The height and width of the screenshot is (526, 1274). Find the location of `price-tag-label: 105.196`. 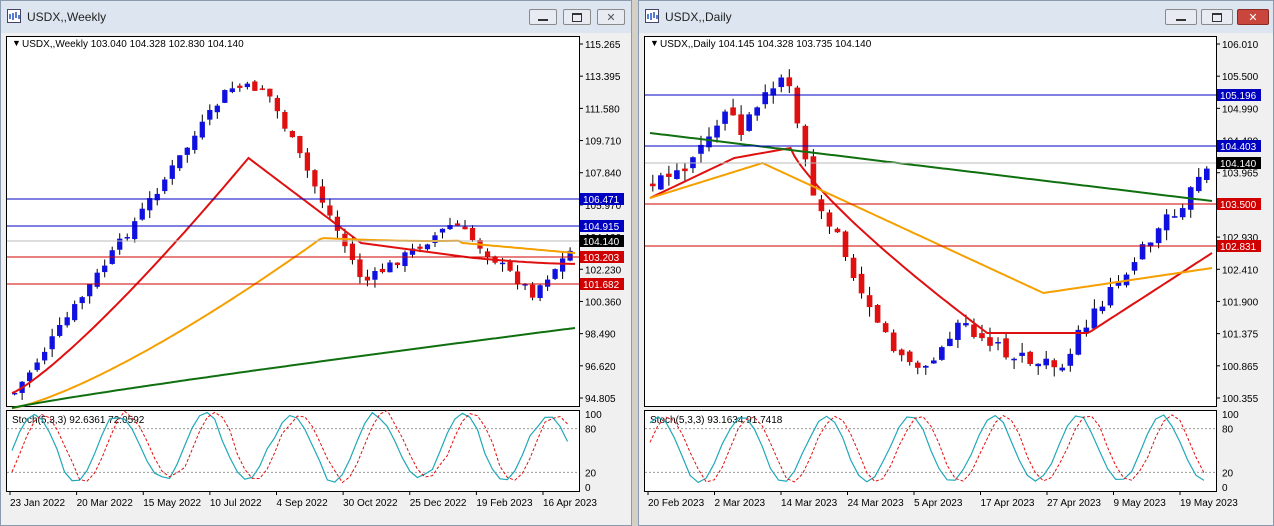

price-tag-label: 105.196 is located at coordinates (1238, 96).